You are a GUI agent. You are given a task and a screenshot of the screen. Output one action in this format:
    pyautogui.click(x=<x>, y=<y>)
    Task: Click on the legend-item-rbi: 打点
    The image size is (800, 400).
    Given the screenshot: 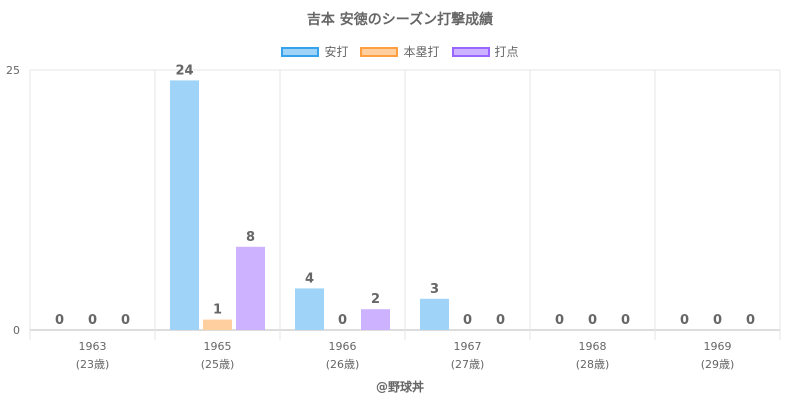 What is the action you would take?
    pyautogui.click(x=485, y=51)
    